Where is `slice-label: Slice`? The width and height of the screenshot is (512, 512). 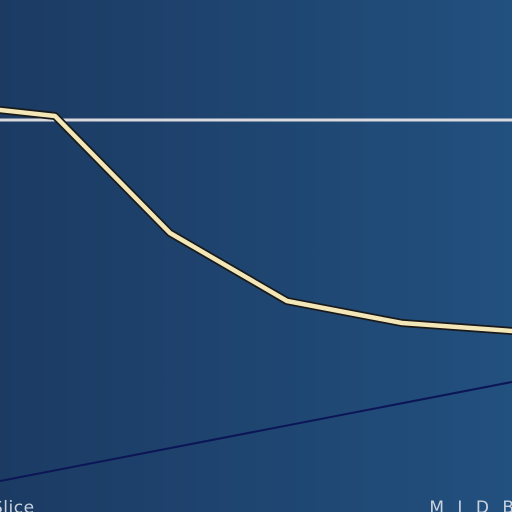
slice-label: Slice is located at coordinates (17, 505).